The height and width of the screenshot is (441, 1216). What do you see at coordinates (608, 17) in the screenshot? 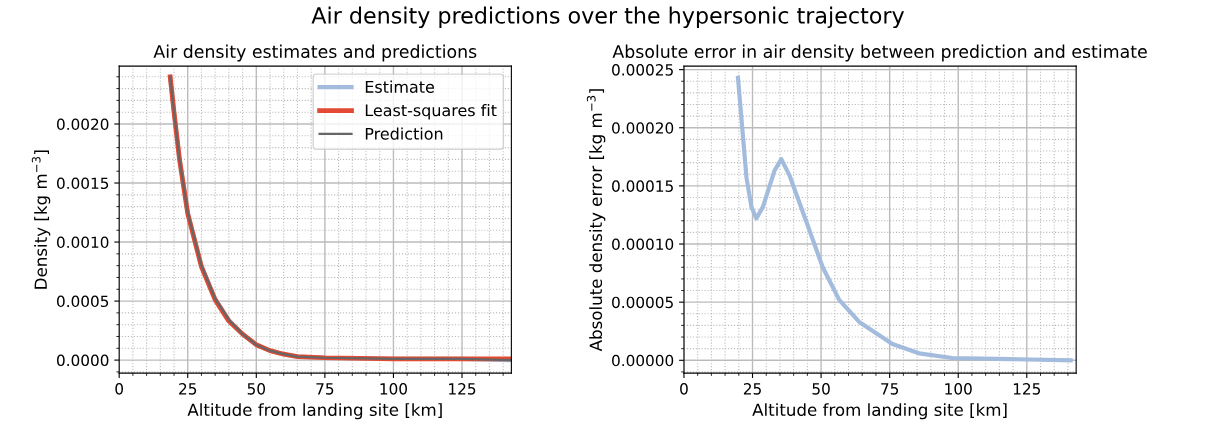
I see `text: Air density predictions over the hypersonic trajectory` at bounding box center [608, 17].